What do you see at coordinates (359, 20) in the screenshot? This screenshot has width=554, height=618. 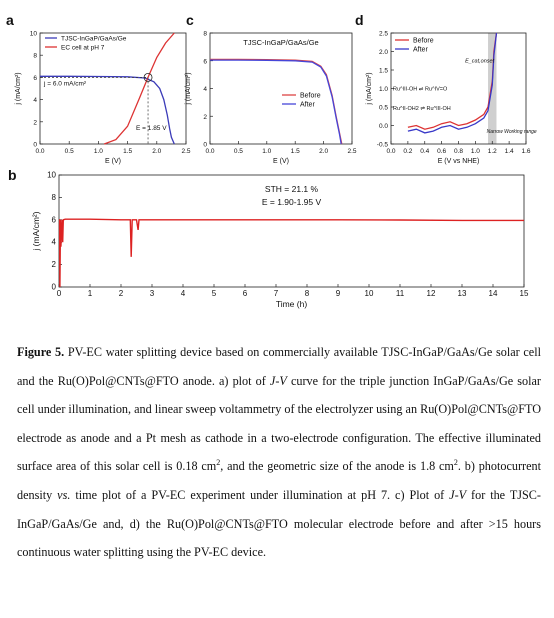 I see `panel-letter-d: d` at bounding box center [359, 20].